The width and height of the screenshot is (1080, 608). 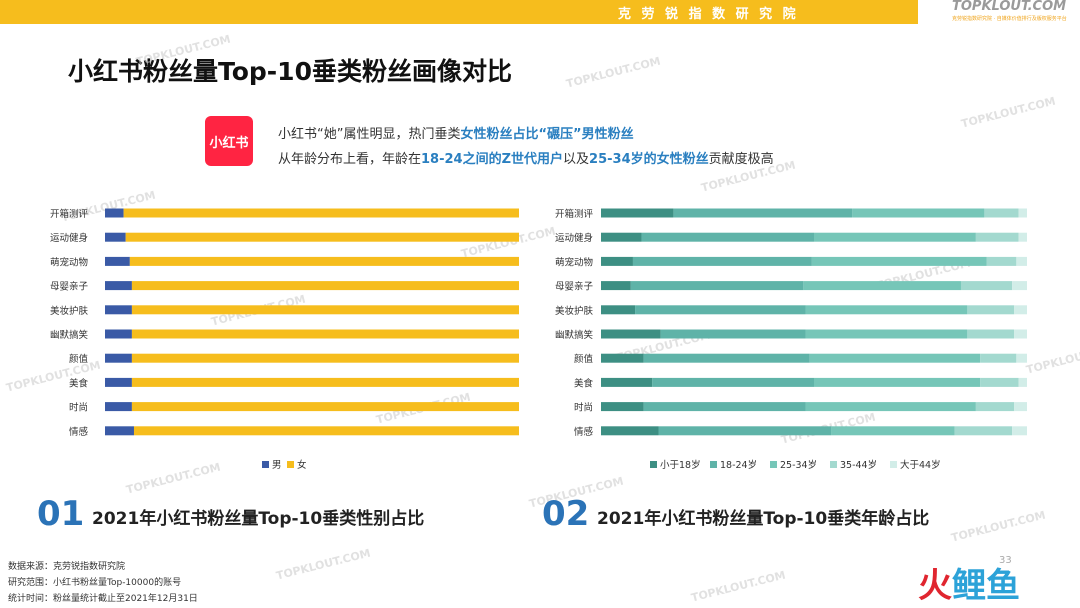 What do you see at coordinates (78, 408) in the screenshot?
I see `category-label: 时尚` at bounding box center [78, 408].